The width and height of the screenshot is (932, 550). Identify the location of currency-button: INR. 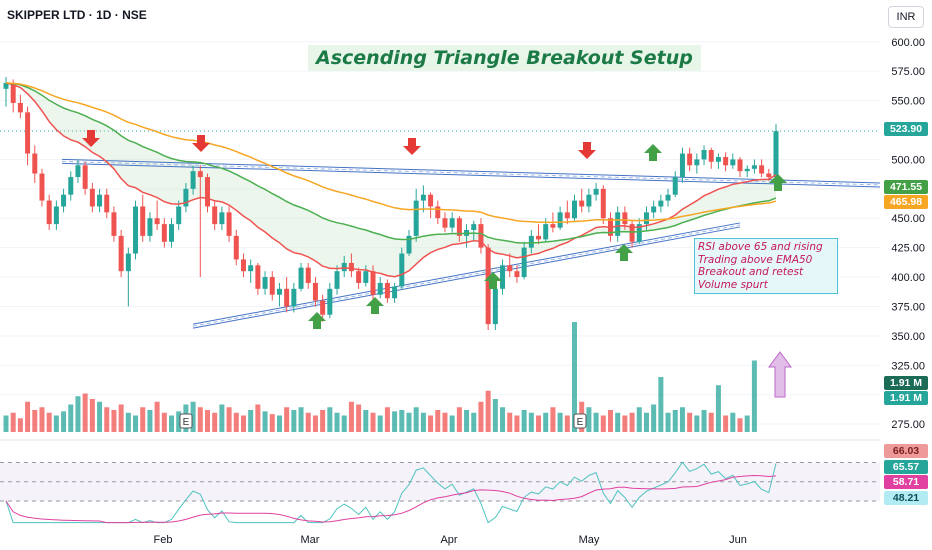
(906, 17).